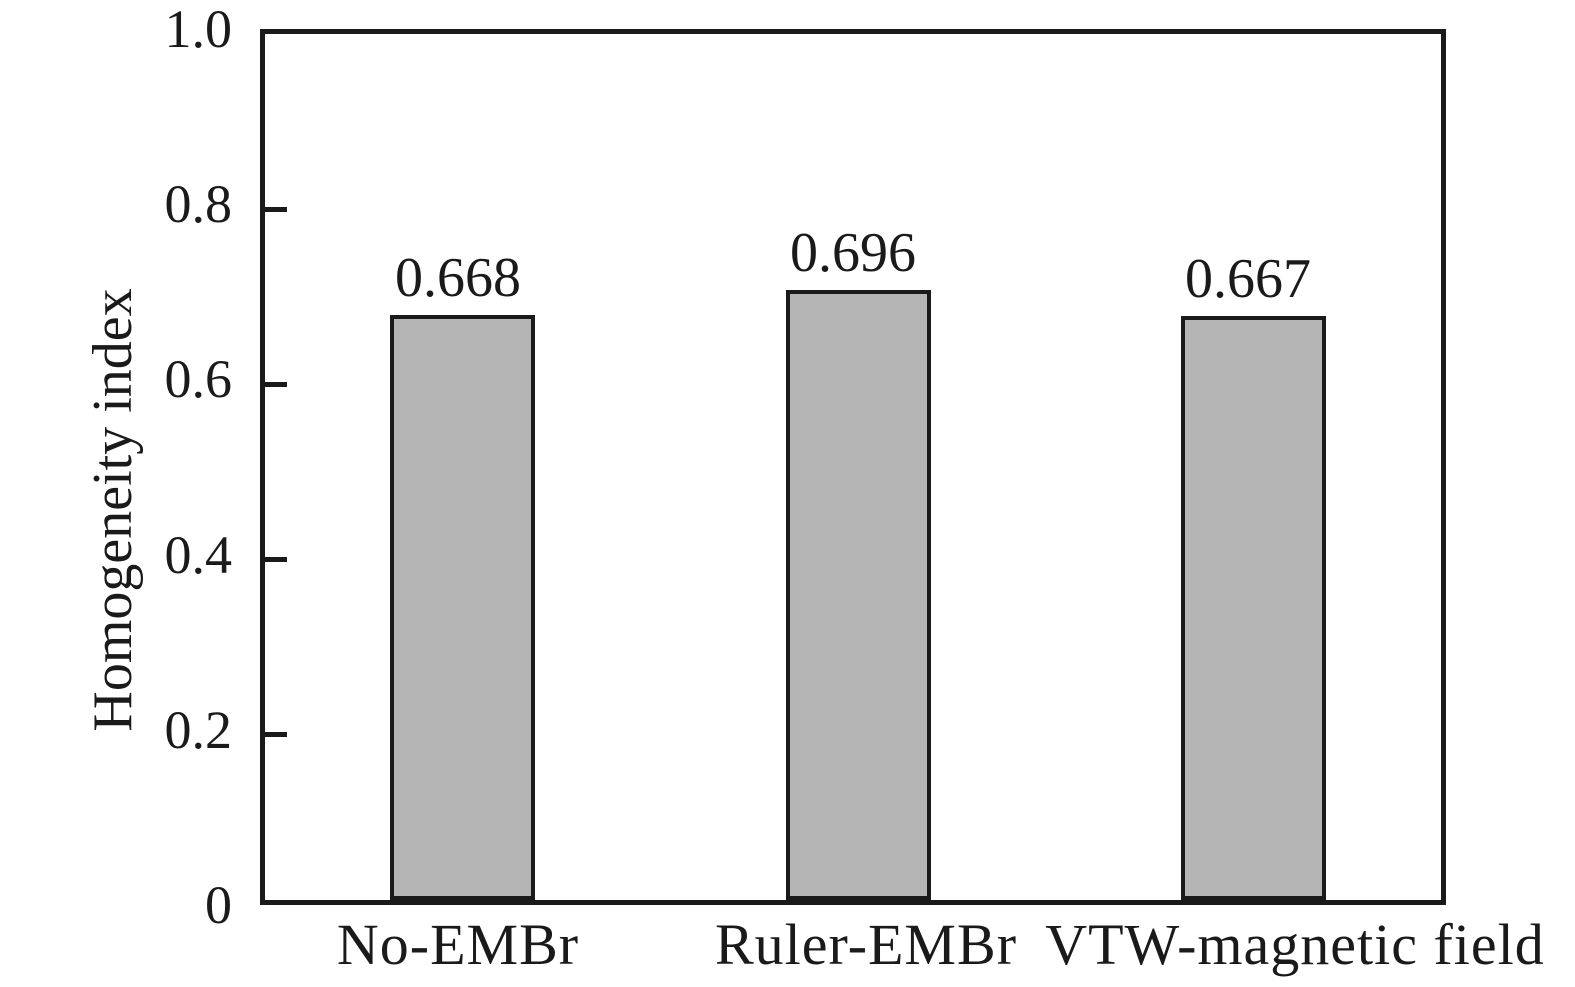  Describe the element at coordinates (198, 730) in the screenshot. I see `y-tick-label-0-2: 0.2` at that location.